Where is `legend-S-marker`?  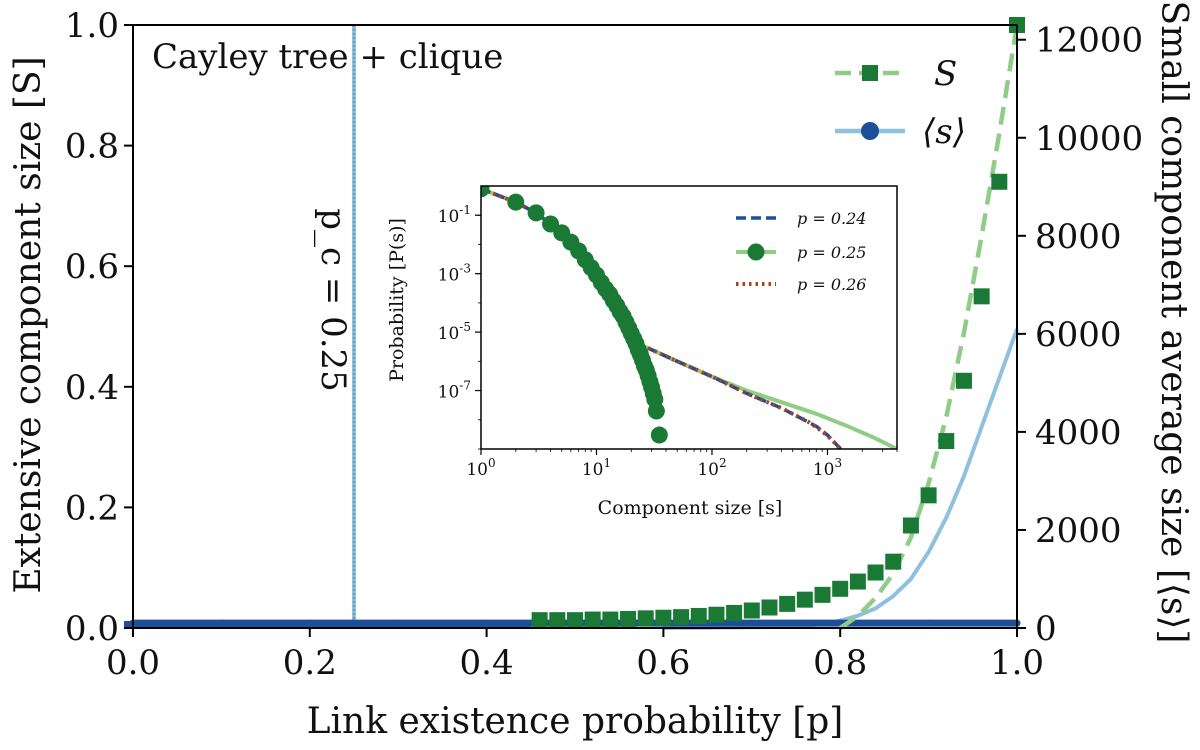 legend-S-marker is located at coordinates (870, 73).